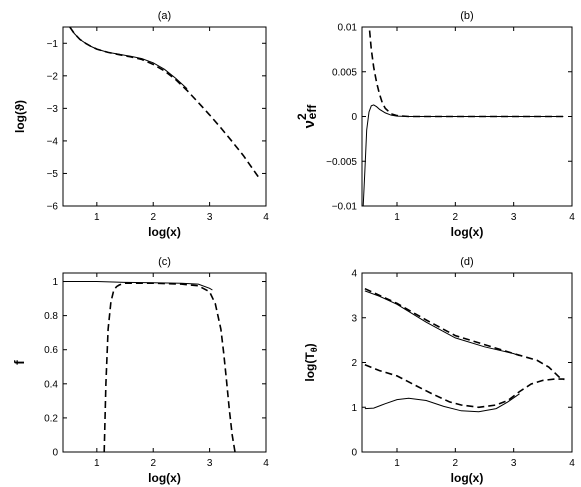  What do you see at coordinates (51, 418) in the screenshot?
I see `y-tick-label: 0.2` at bounding box center [51, 418].